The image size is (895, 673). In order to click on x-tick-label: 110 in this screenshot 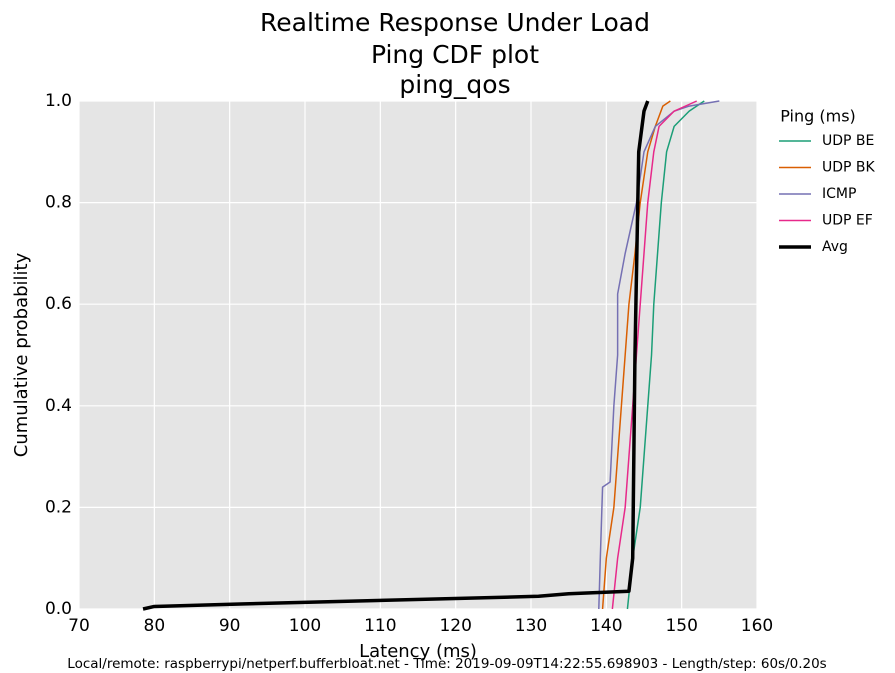, I will do `click(380, 626)`.